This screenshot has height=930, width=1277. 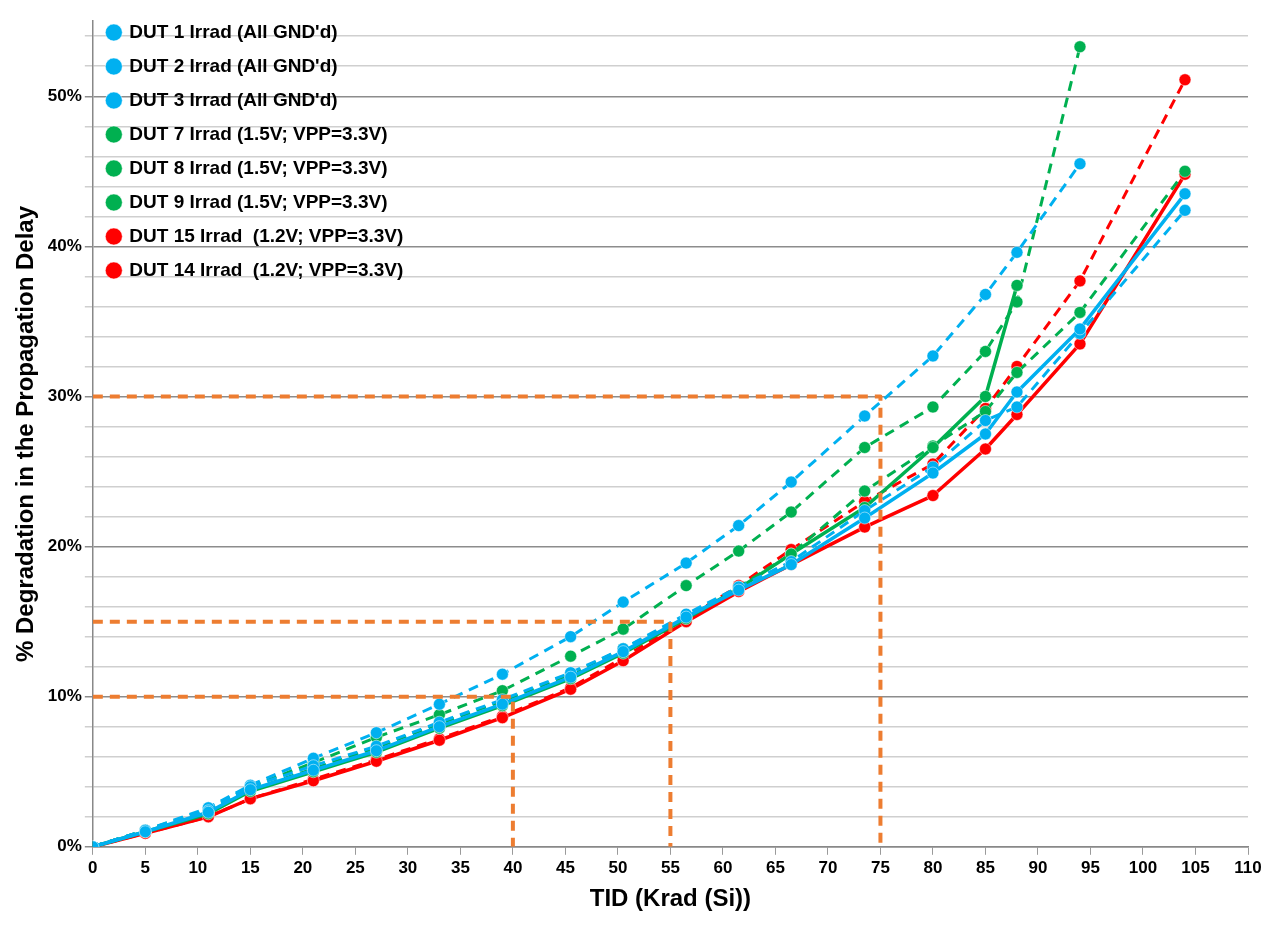 I want to click on legend-label: DUT 14 Irrad (1.2V; VPP=3.3V), so click(x=266, y=269).